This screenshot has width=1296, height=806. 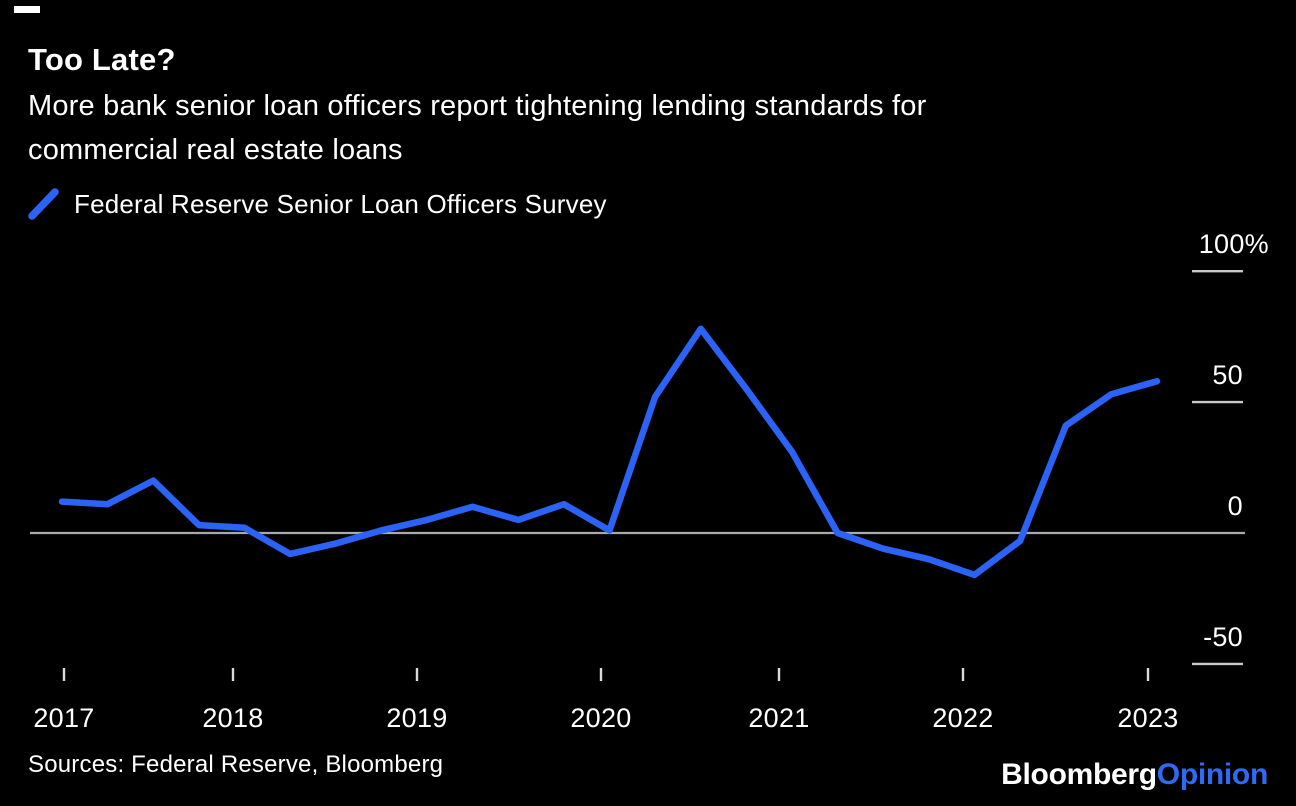 What do you see at coordinates (1212, 774) in the screenshot?
I see `logo-opinion: Opinion` at bounding box center [1212, 774].